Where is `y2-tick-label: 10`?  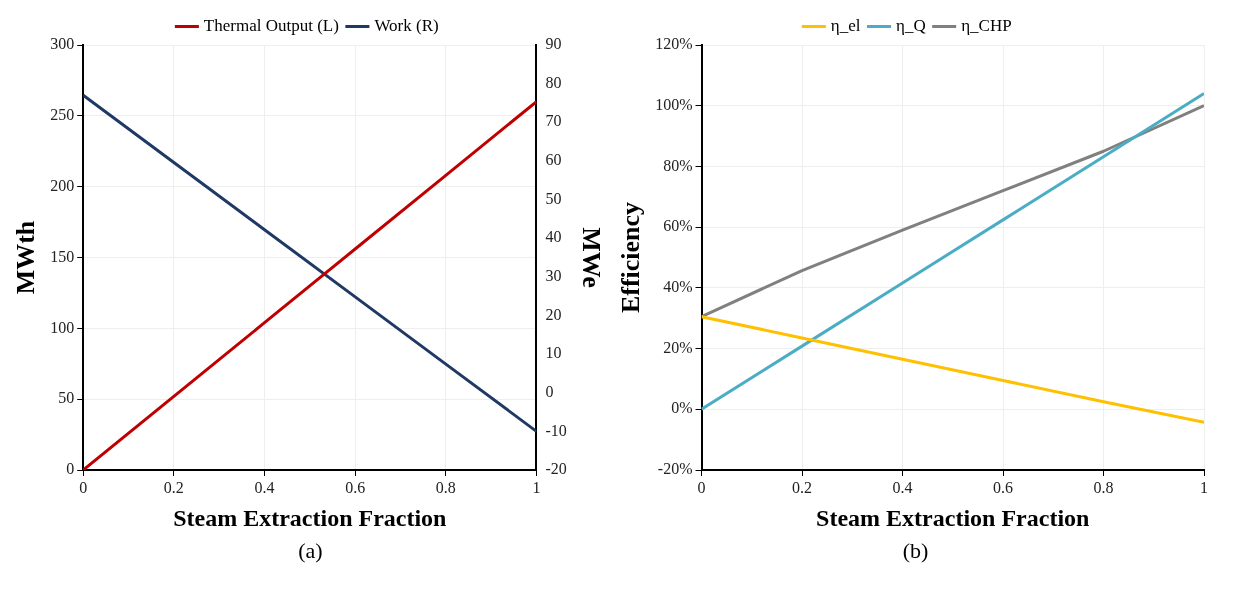 y2-tick-label: 10 is located at coordinates (553, 353).